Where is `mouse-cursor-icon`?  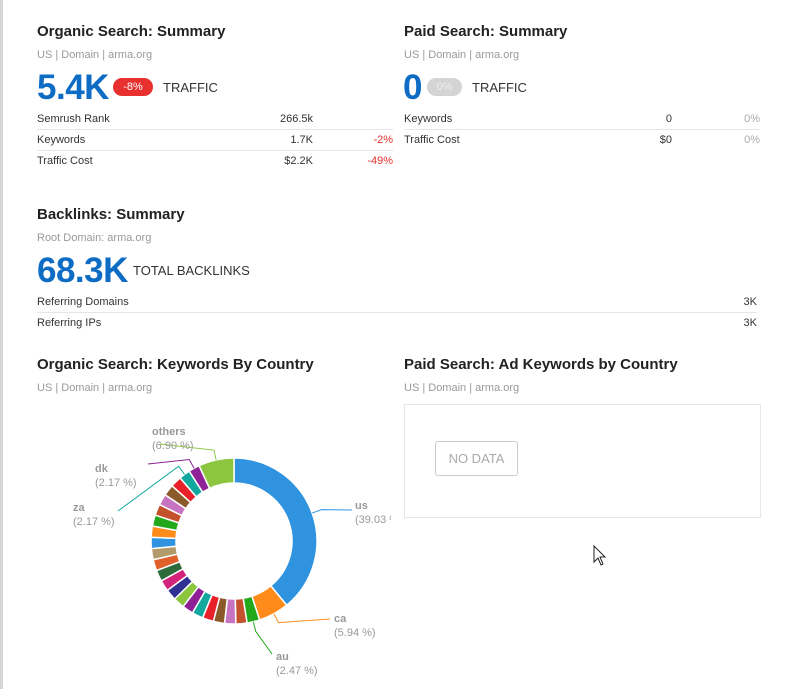
mouse-cursor-icon is located at coordinates (600, 555).